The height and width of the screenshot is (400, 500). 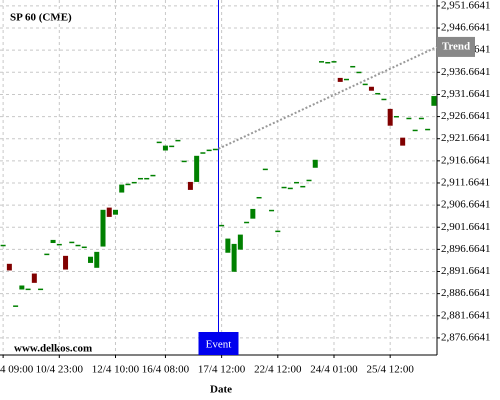 I want to click on trend-line, so click(x=328, y=98).